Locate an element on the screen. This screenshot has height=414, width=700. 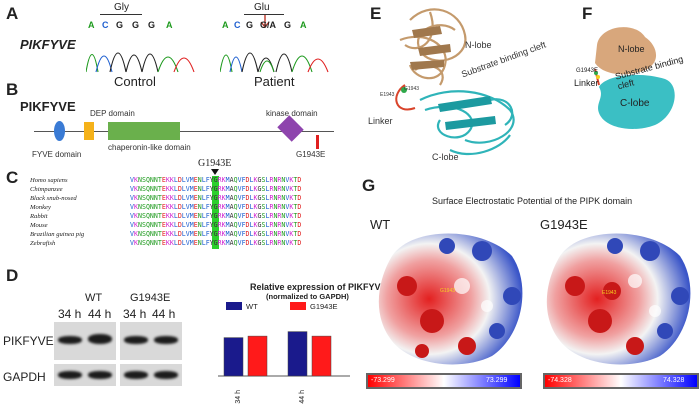
panel-a-label: A is located at coordinates (12, 13).